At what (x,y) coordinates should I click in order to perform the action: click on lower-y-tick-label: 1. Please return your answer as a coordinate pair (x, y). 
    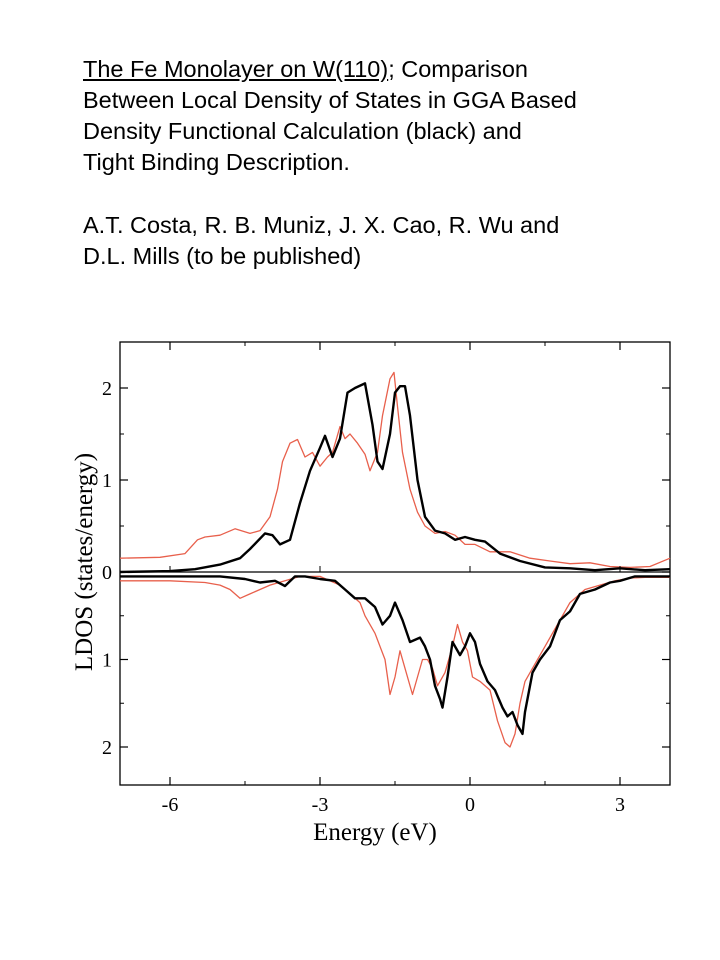
    Looking at the image, I should click on (107, 661).